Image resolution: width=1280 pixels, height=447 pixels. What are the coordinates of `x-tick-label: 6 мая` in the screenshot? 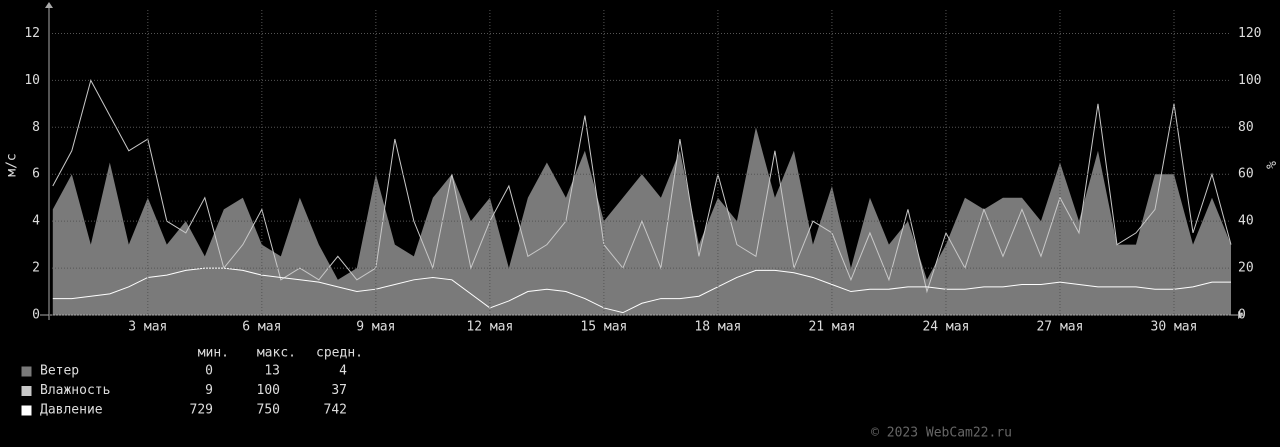 It's located at (261, 327).